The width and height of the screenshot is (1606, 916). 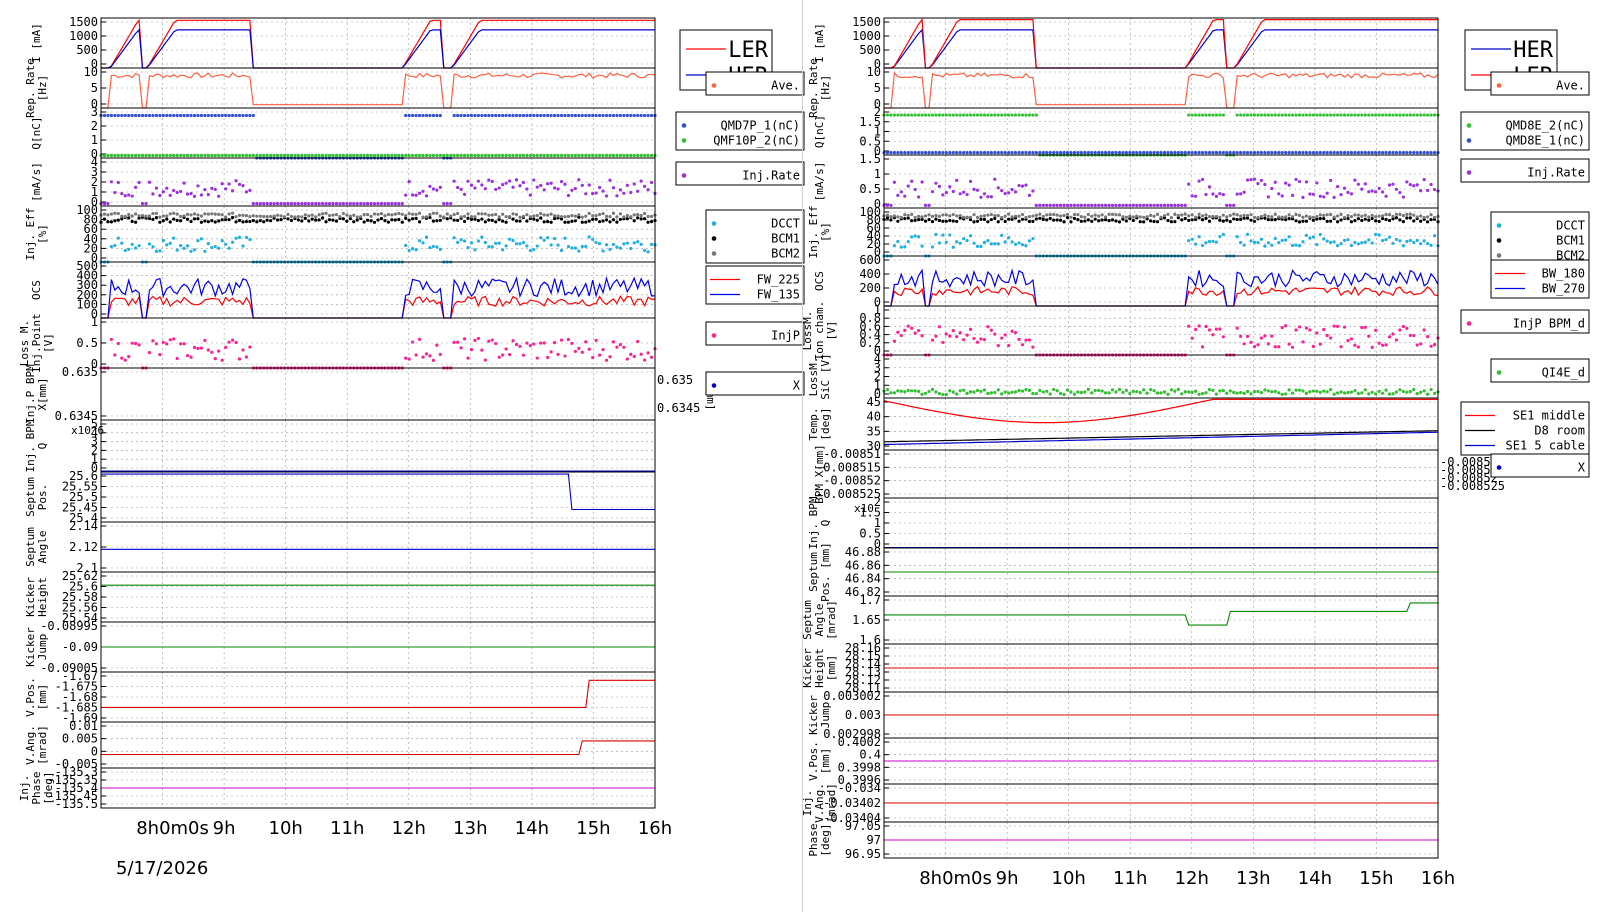 What do you see at coordinates (42, 697) in the screenshot?
I see `y-axis-label: [mm]` at bounding box center [42, 697].